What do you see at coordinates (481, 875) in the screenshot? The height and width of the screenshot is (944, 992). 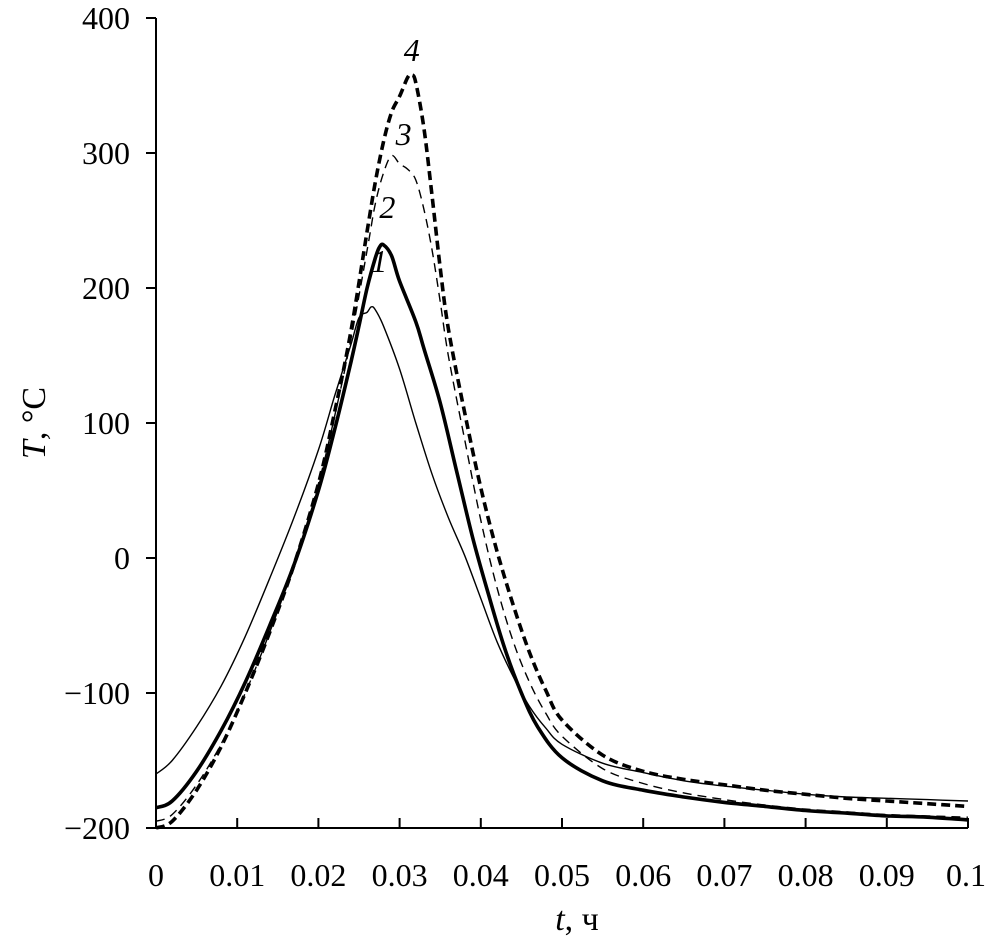 I see `x-tick-label: 0.04` at bounding box center [481, 875].